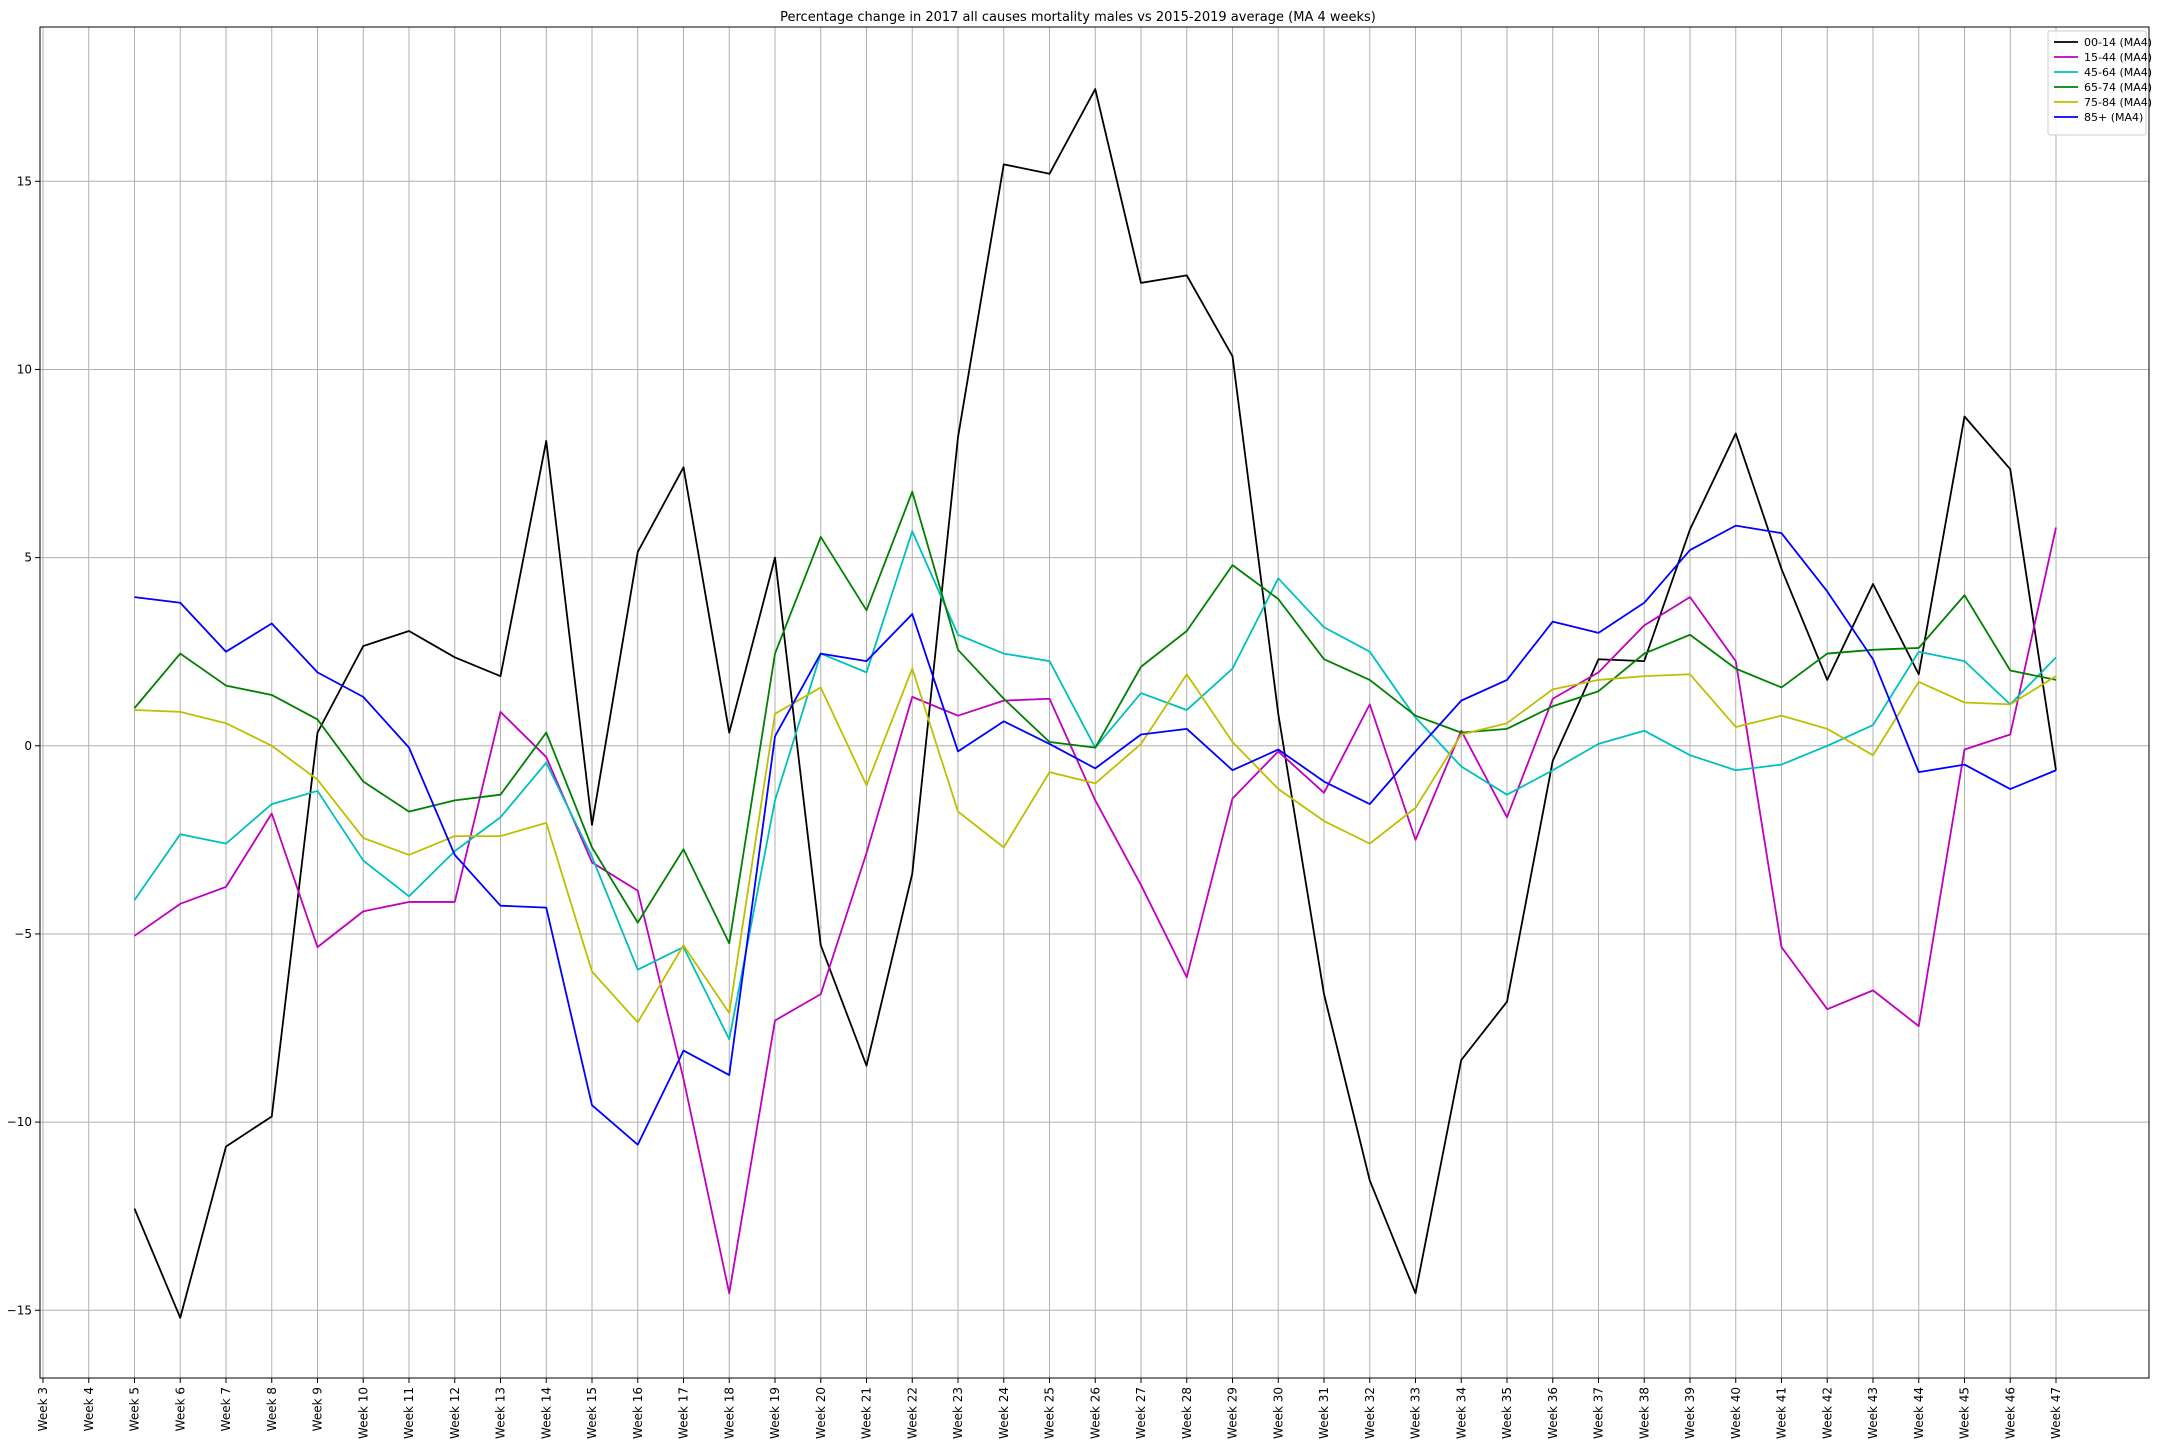  Describe the element at coordinates (1644, 1413) in the screenshot. I see `x-tick-label: Week 38` at that location.